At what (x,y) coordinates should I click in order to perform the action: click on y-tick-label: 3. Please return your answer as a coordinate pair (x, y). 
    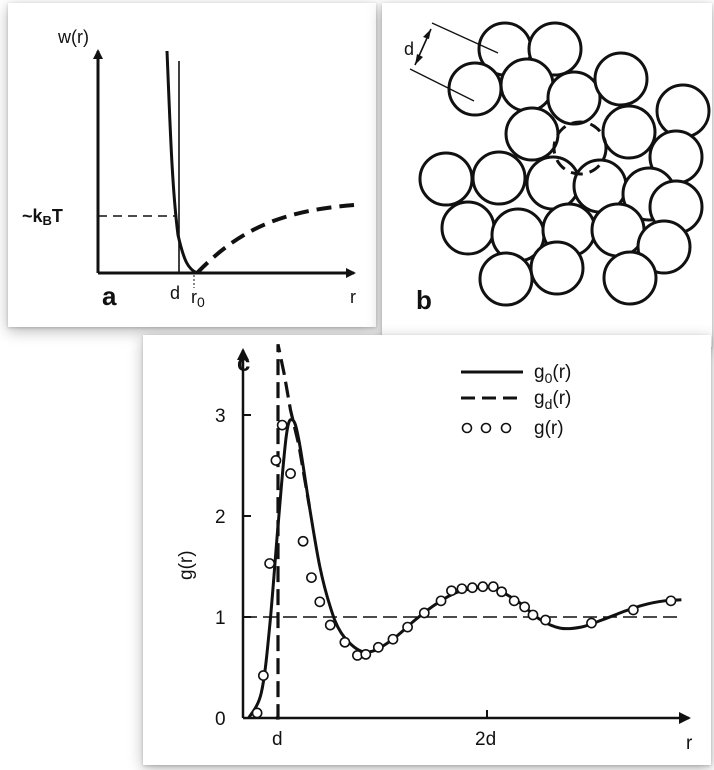
    Looking at the image, I should click on (220, 416).